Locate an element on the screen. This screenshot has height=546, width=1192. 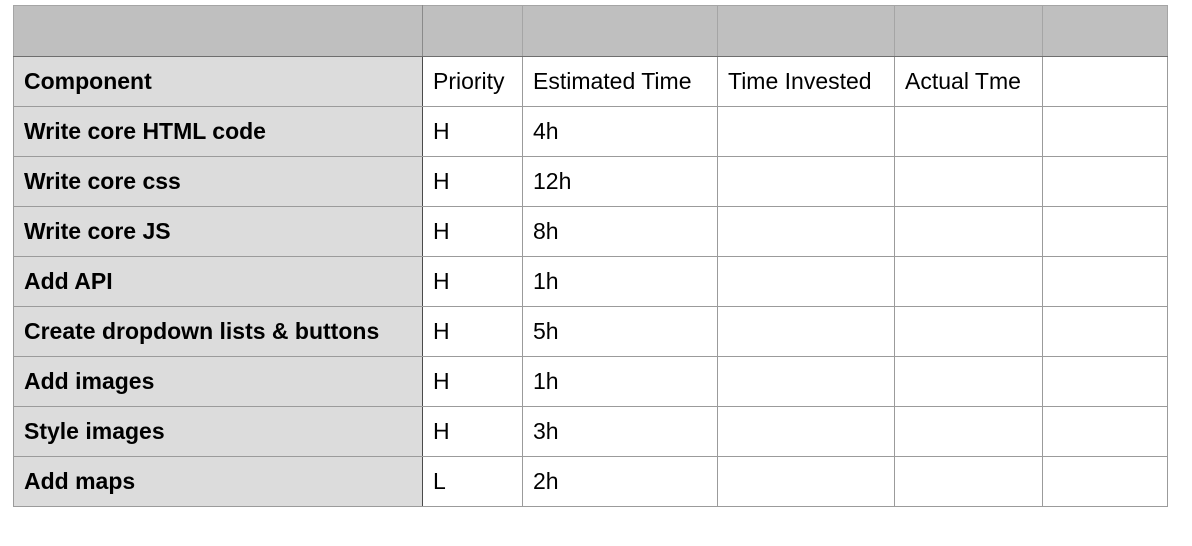
column-header-estimated-time: Estimated Time is located at coordinates (620, 81).